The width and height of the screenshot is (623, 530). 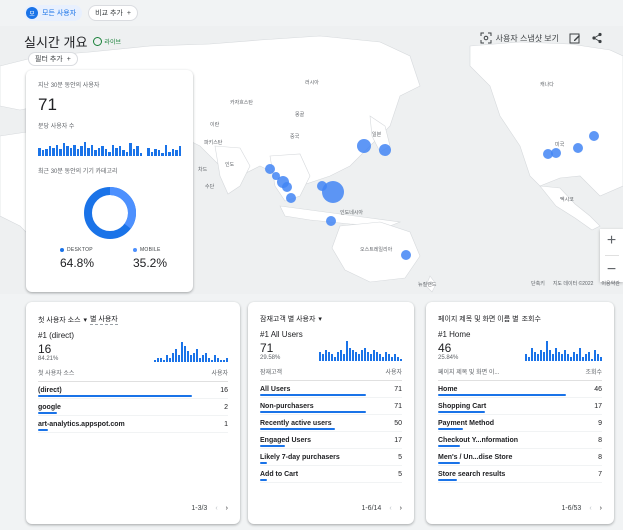 What do you see at coordinates (398, 389) in the screenshot?
I see `row-count: 71` at bounding box center [398, 389].